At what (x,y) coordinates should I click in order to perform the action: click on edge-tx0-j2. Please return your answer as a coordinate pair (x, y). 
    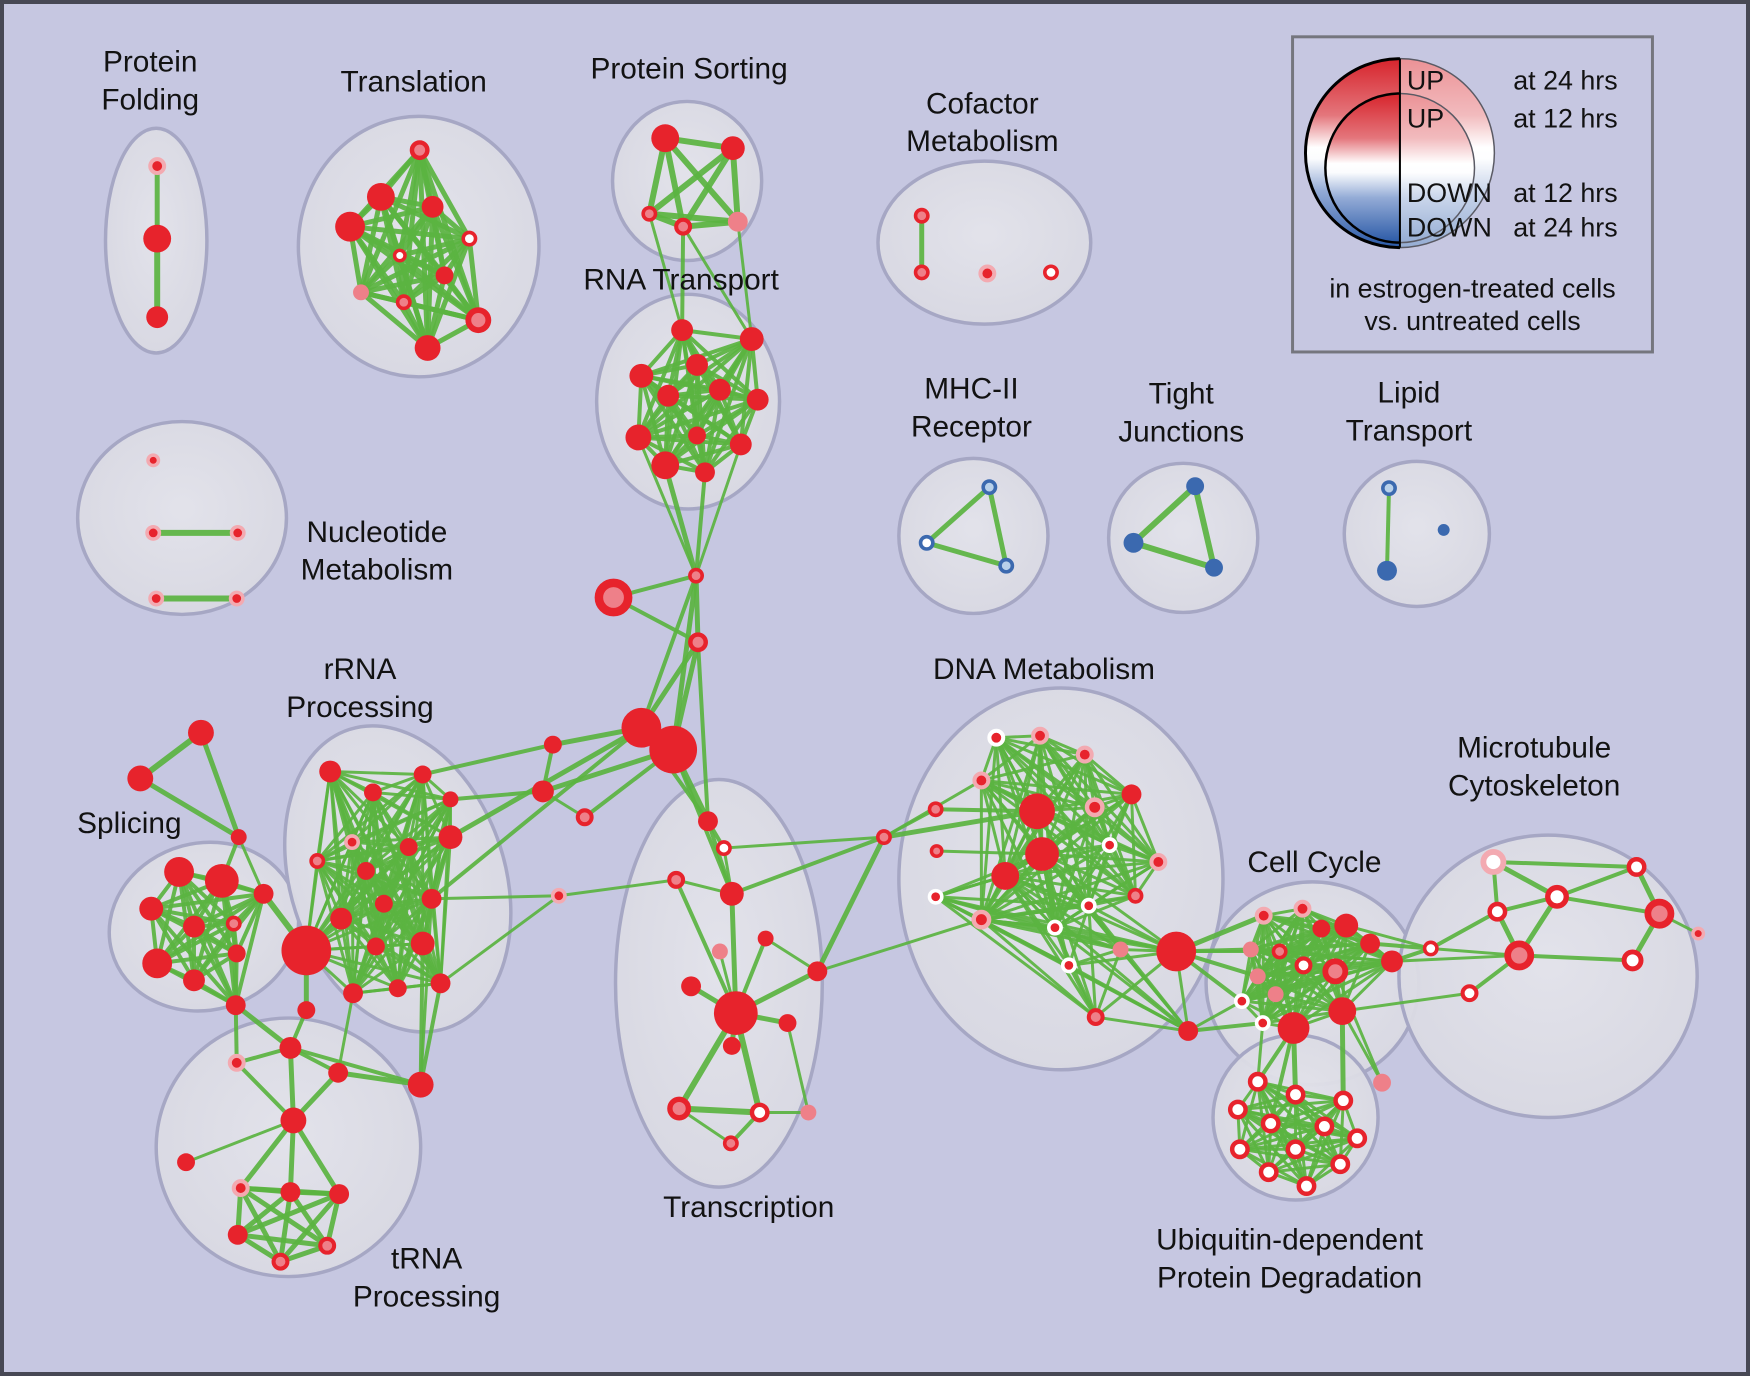
    Looking at the image, I should click on (703, 732).